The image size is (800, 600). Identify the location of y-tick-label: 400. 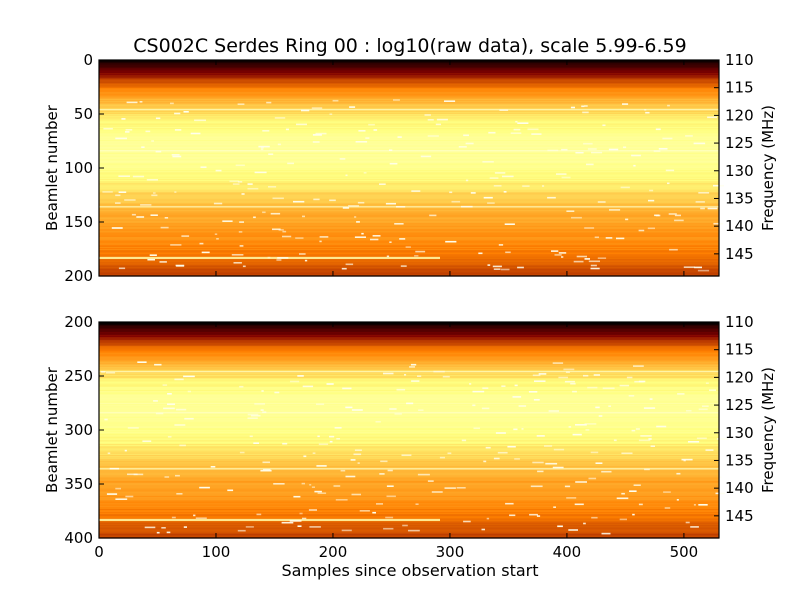
(78, 538).